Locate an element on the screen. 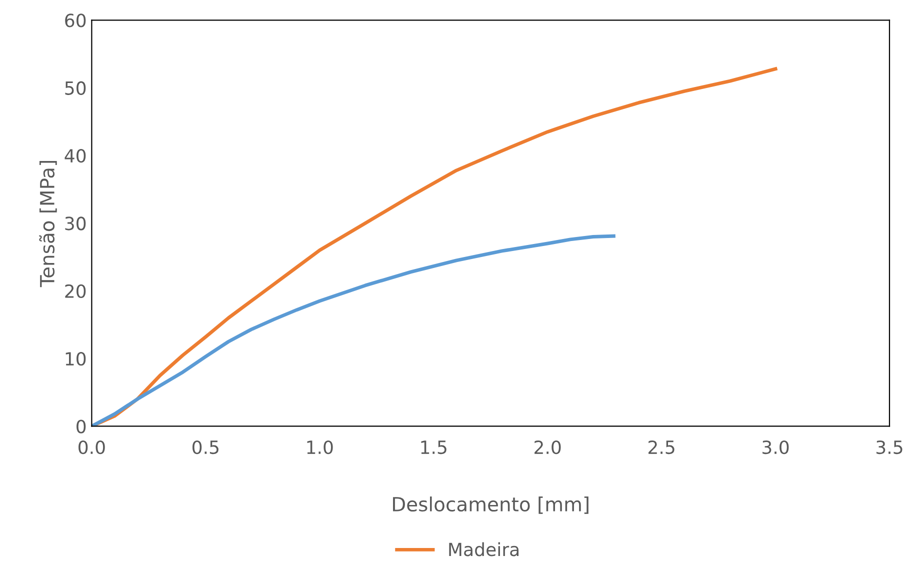  y-tick-label: 60 is located at coordinates (75, 21).